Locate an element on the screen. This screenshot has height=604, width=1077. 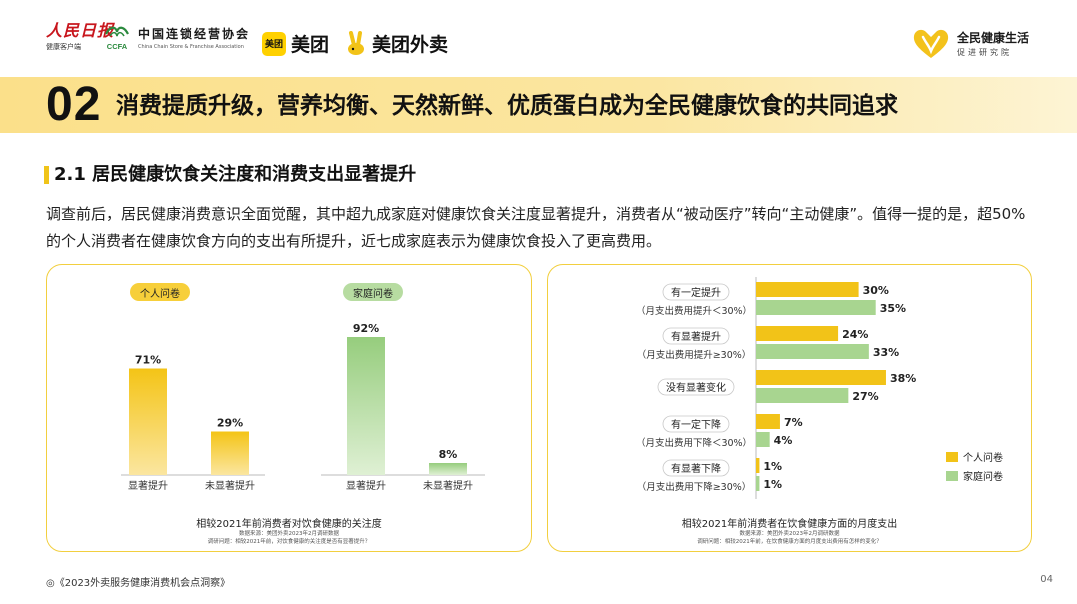
attention-data-label: 29% is located at coordinates (230, 423).